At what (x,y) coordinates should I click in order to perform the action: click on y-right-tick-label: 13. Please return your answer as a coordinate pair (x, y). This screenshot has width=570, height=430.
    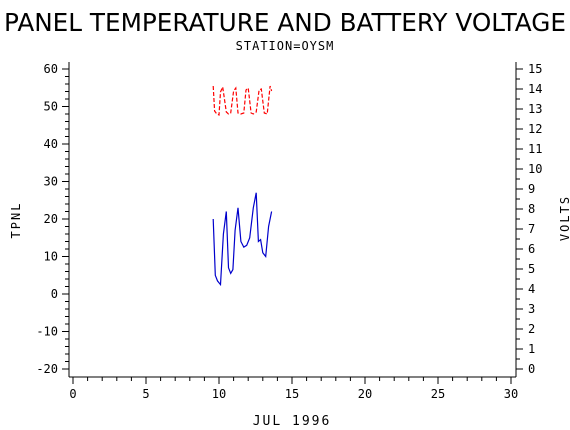
    Looking at the image, I should click on (535, 109).